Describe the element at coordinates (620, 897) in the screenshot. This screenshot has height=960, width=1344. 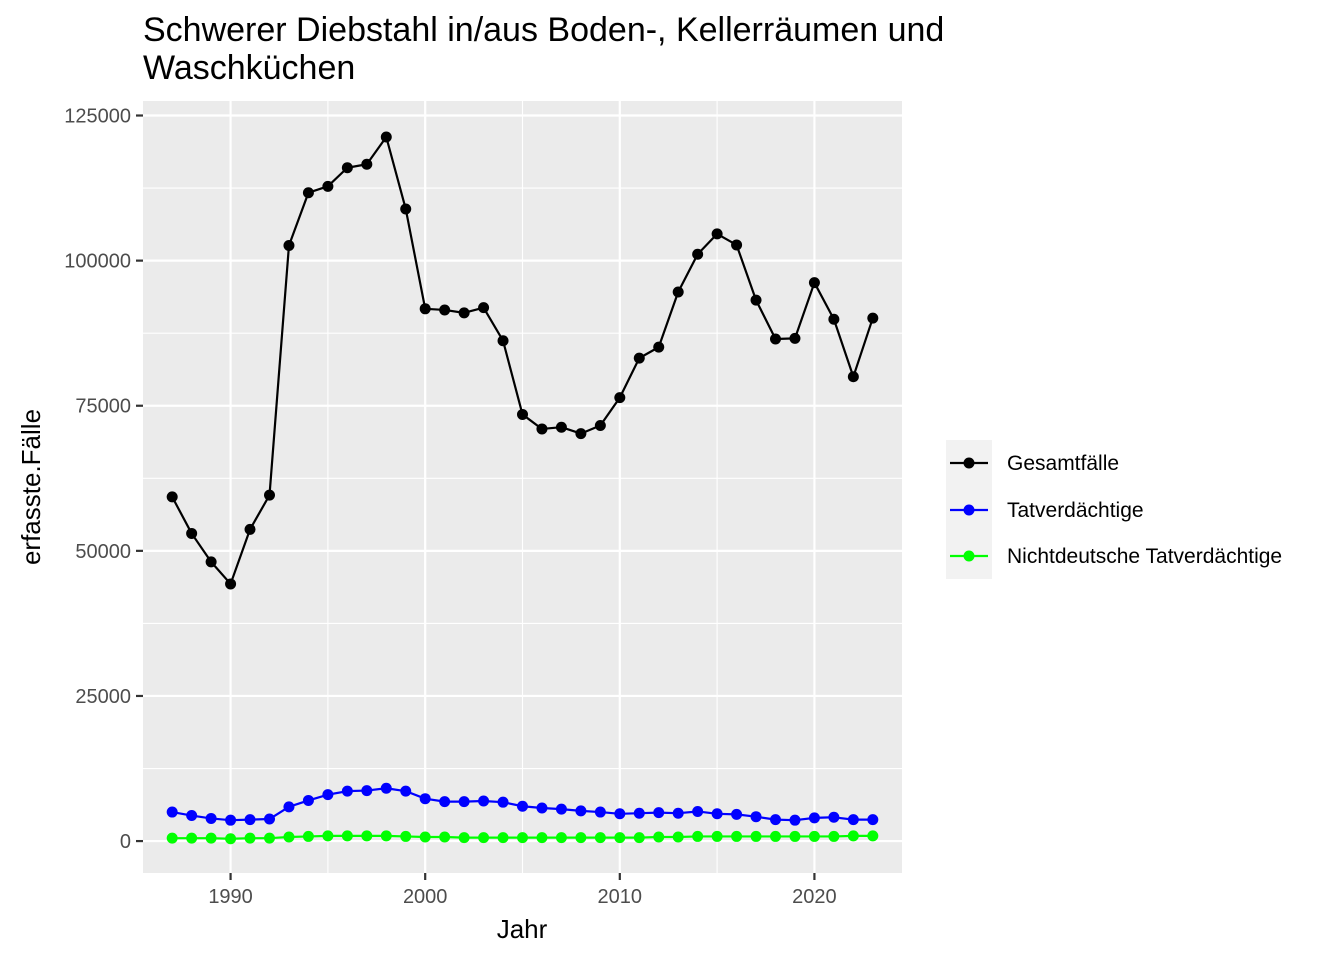
I see `x-tick-label: 2010` at that location.